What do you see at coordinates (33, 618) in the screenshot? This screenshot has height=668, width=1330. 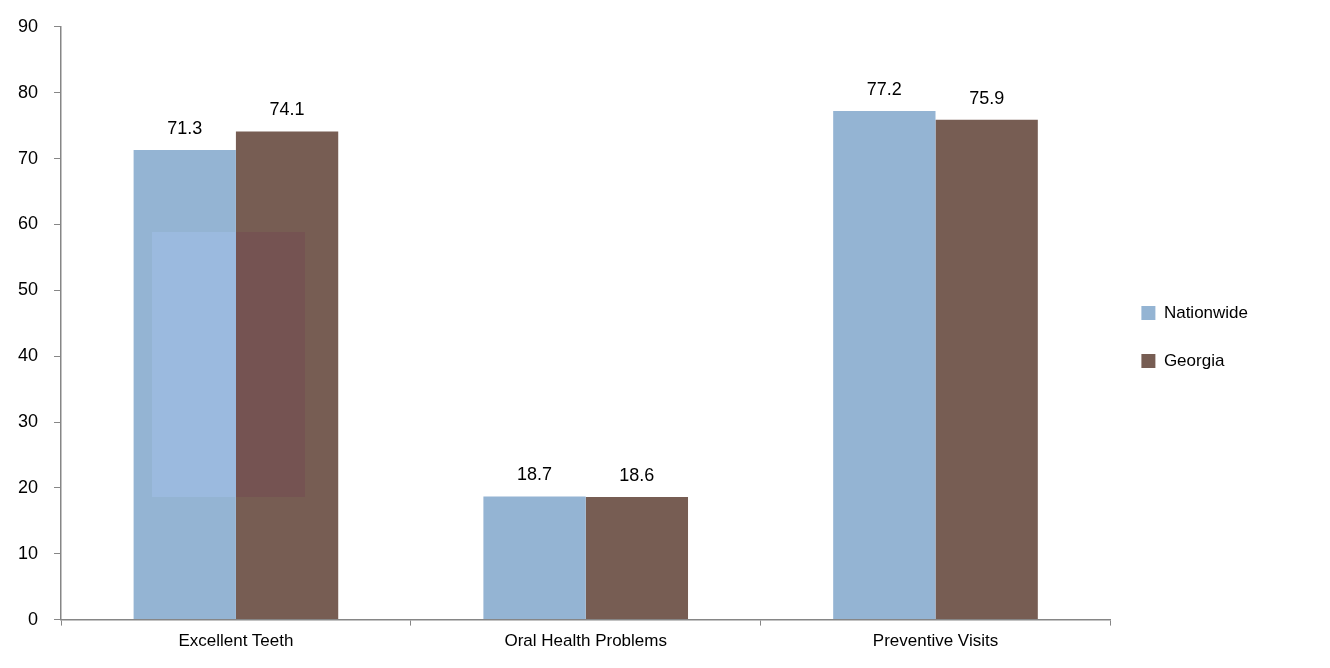 I see `y-tick-label: 0` at bounding box center [33, 618].